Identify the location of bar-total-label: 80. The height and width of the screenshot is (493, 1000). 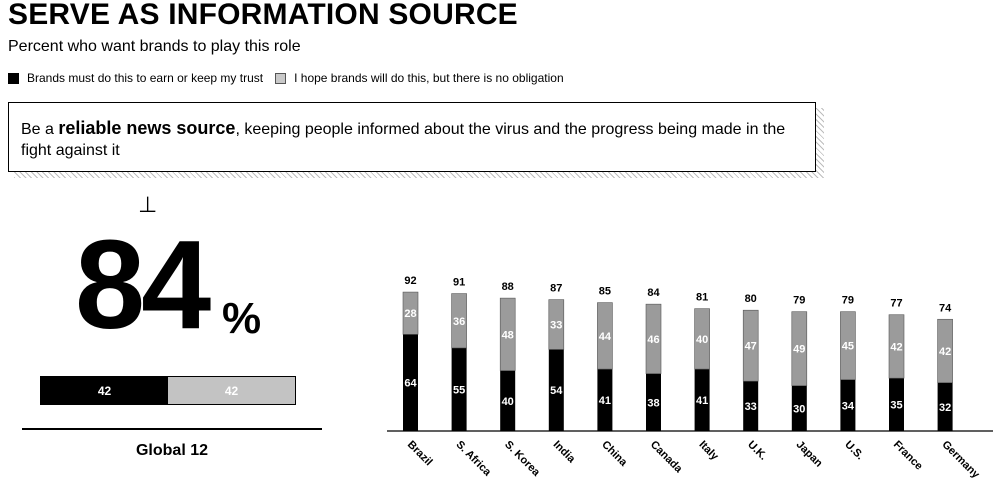
(751, 299).